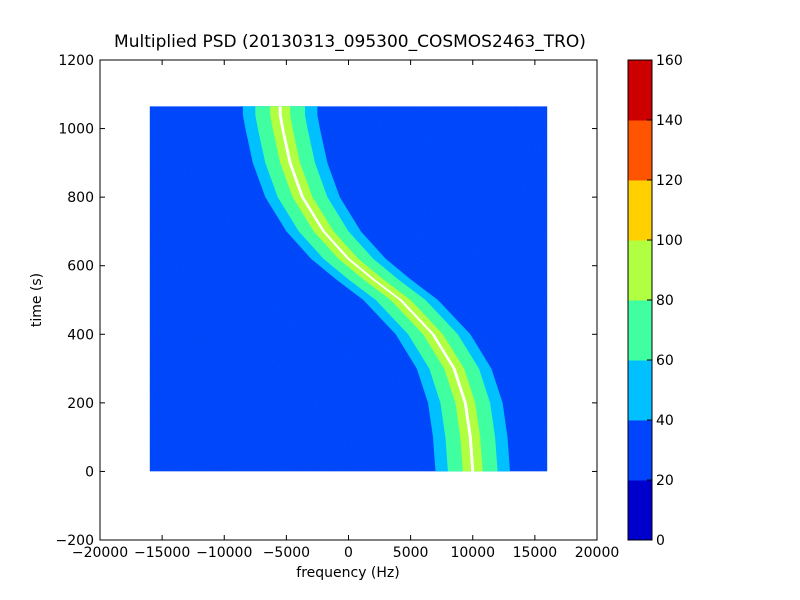  I want to click on x-tick-label: −20000, so click(100, 553).